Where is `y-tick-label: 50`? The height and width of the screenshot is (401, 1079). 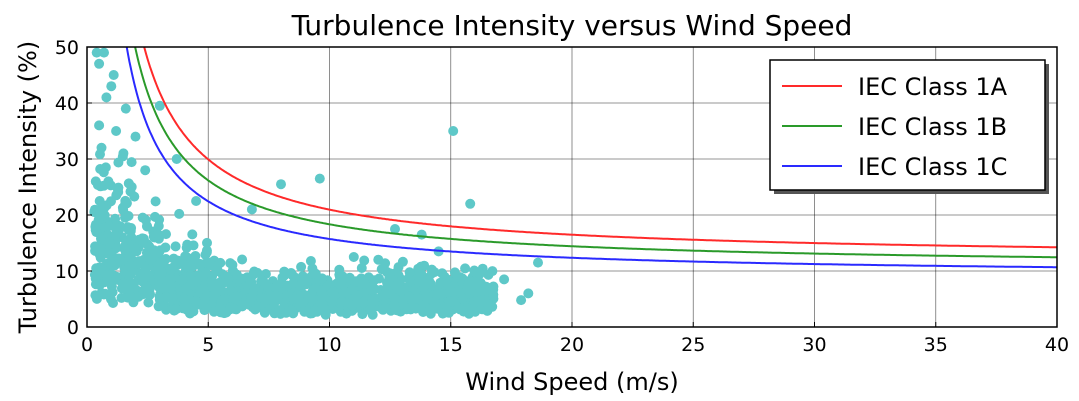
y-tick-label: 50 is located at coordinates (67, 48).